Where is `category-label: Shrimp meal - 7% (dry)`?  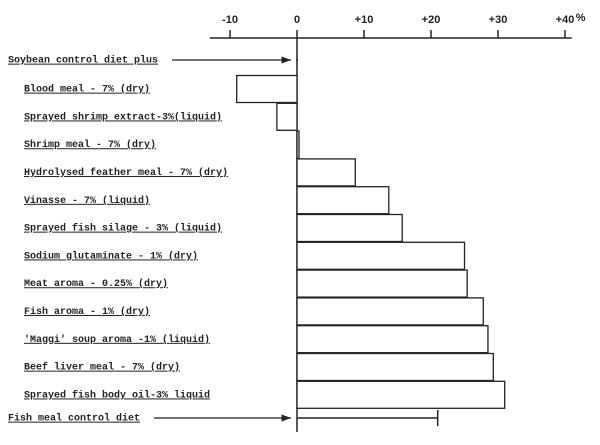 category-label: Shrimp meal - 7% (dry) is located at coordinates (90, 145).